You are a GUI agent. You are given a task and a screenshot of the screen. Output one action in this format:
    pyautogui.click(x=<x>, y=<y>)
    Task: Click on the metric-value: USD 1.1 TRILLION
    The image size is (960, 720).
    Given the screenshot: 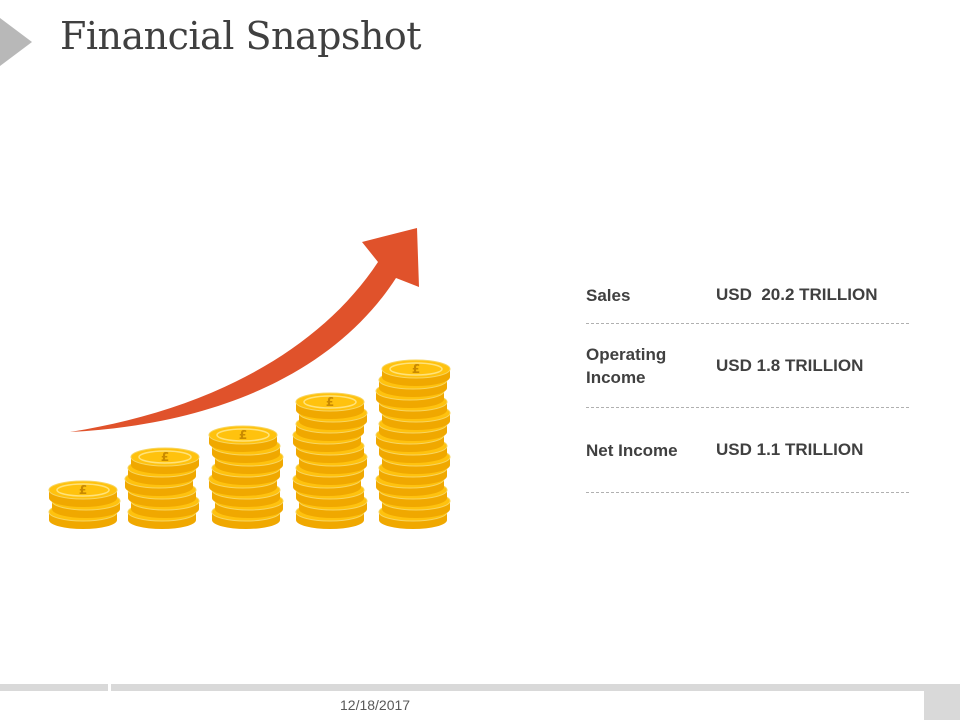 What is the action you would take?
    pyautogui.click(x=790, y=449)
    